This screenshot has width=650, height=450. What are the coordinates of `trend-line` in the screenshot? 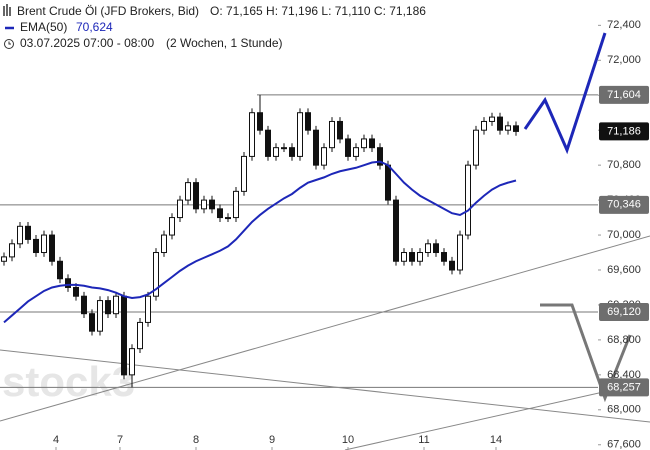 It's located at (487, 417).